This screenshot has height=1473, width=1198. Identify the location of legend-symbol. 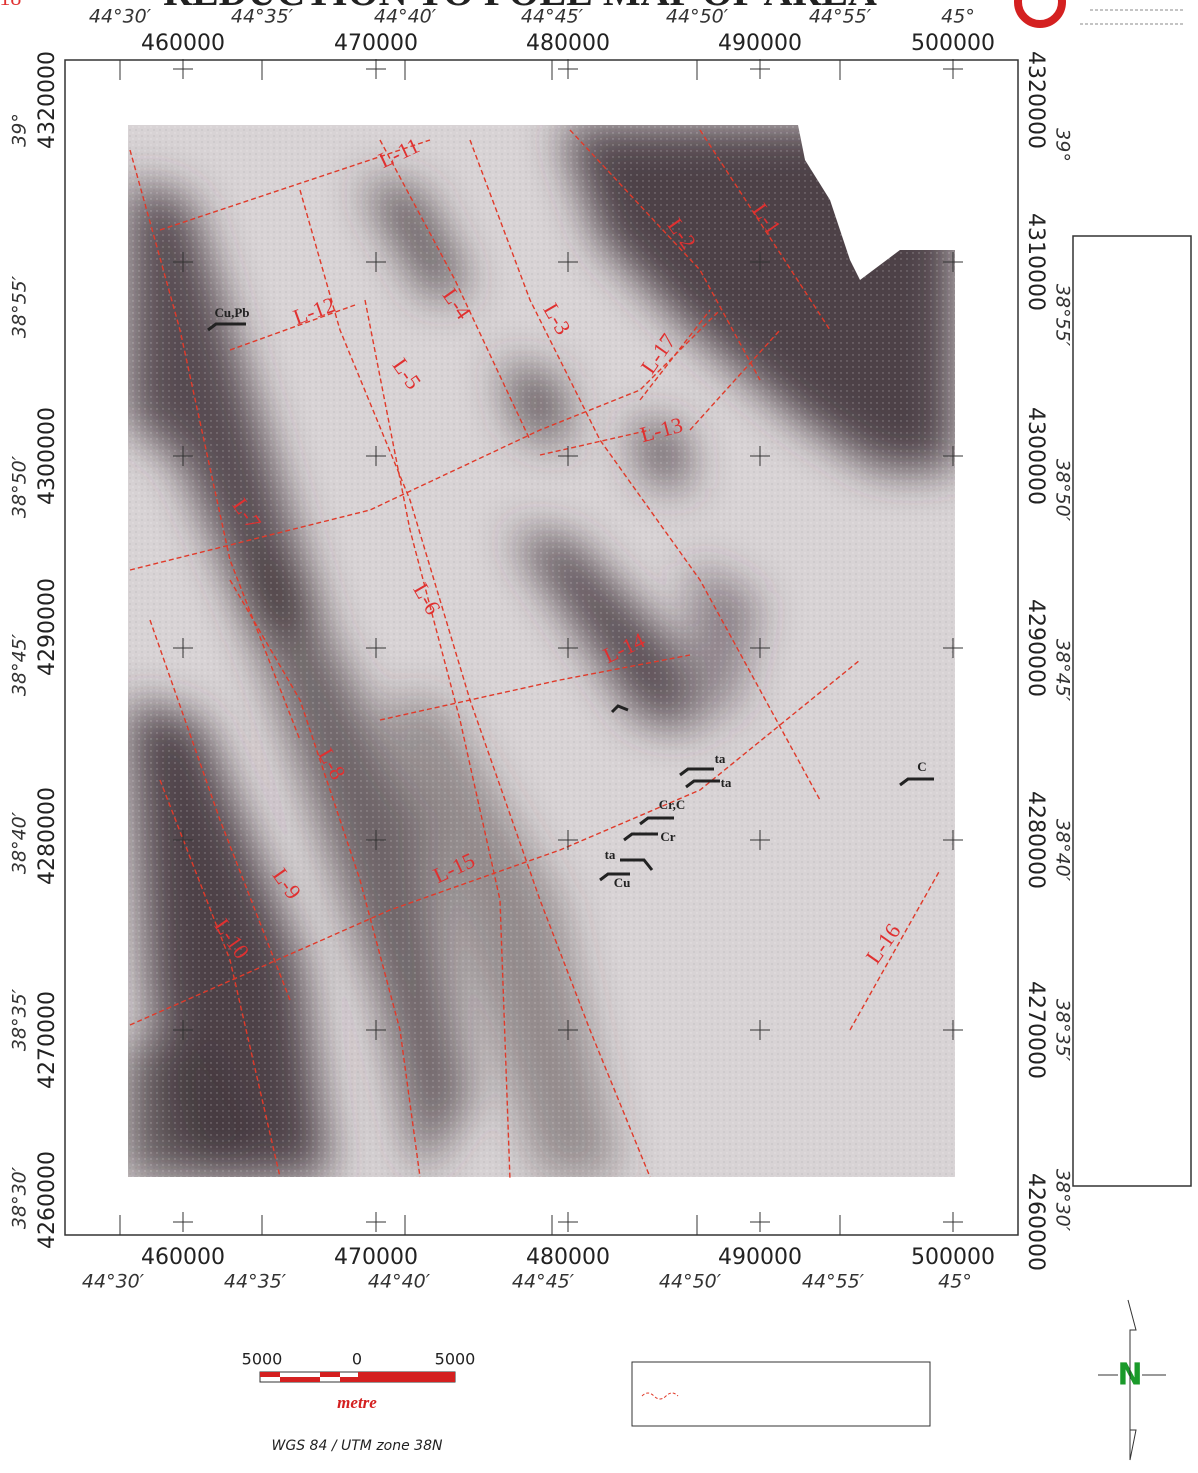
(660, 1396).